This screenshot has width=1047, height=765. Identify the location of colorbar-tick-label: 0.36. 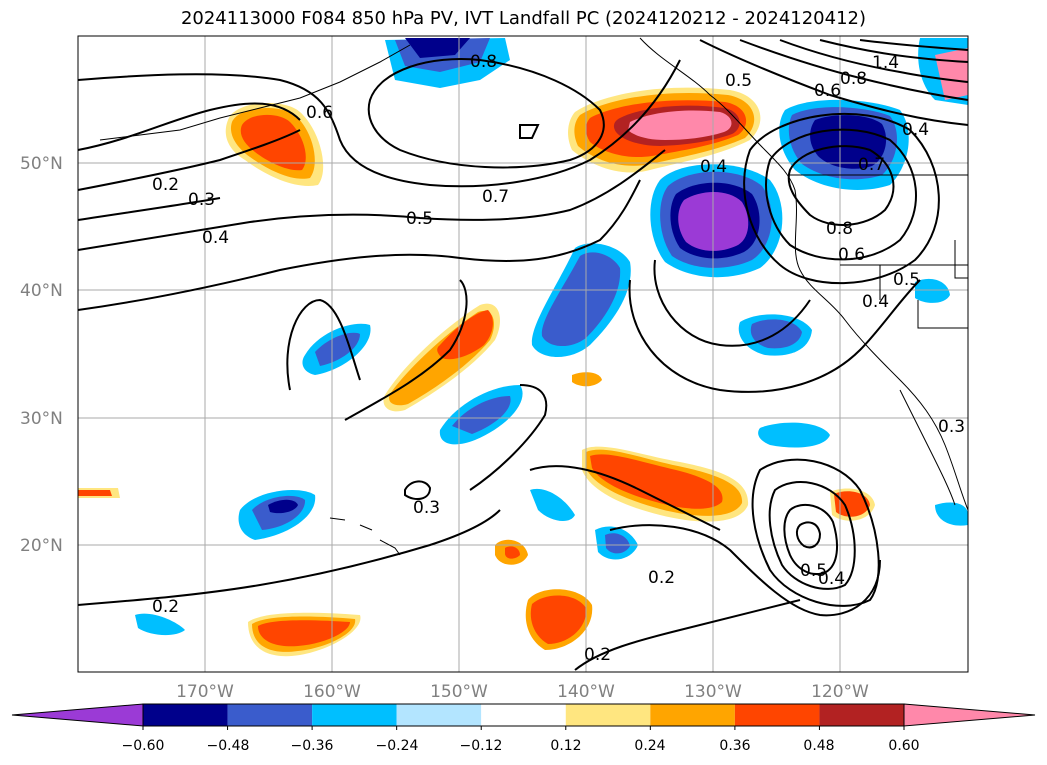
(734, 746).